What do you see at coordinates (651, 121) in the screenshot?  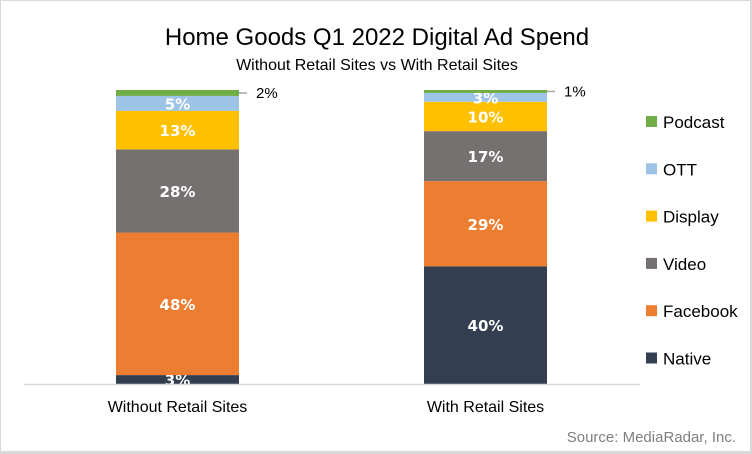 I see `legend-swatch-podcast` at bounding box center [651, 121].